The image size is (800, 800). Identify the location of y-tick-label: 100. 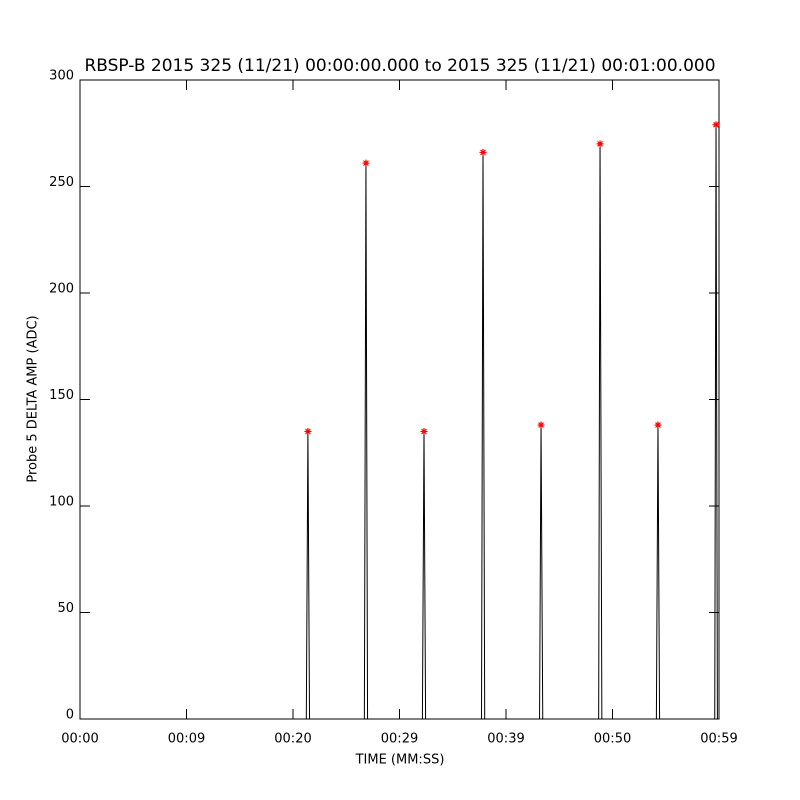
(61, 502).